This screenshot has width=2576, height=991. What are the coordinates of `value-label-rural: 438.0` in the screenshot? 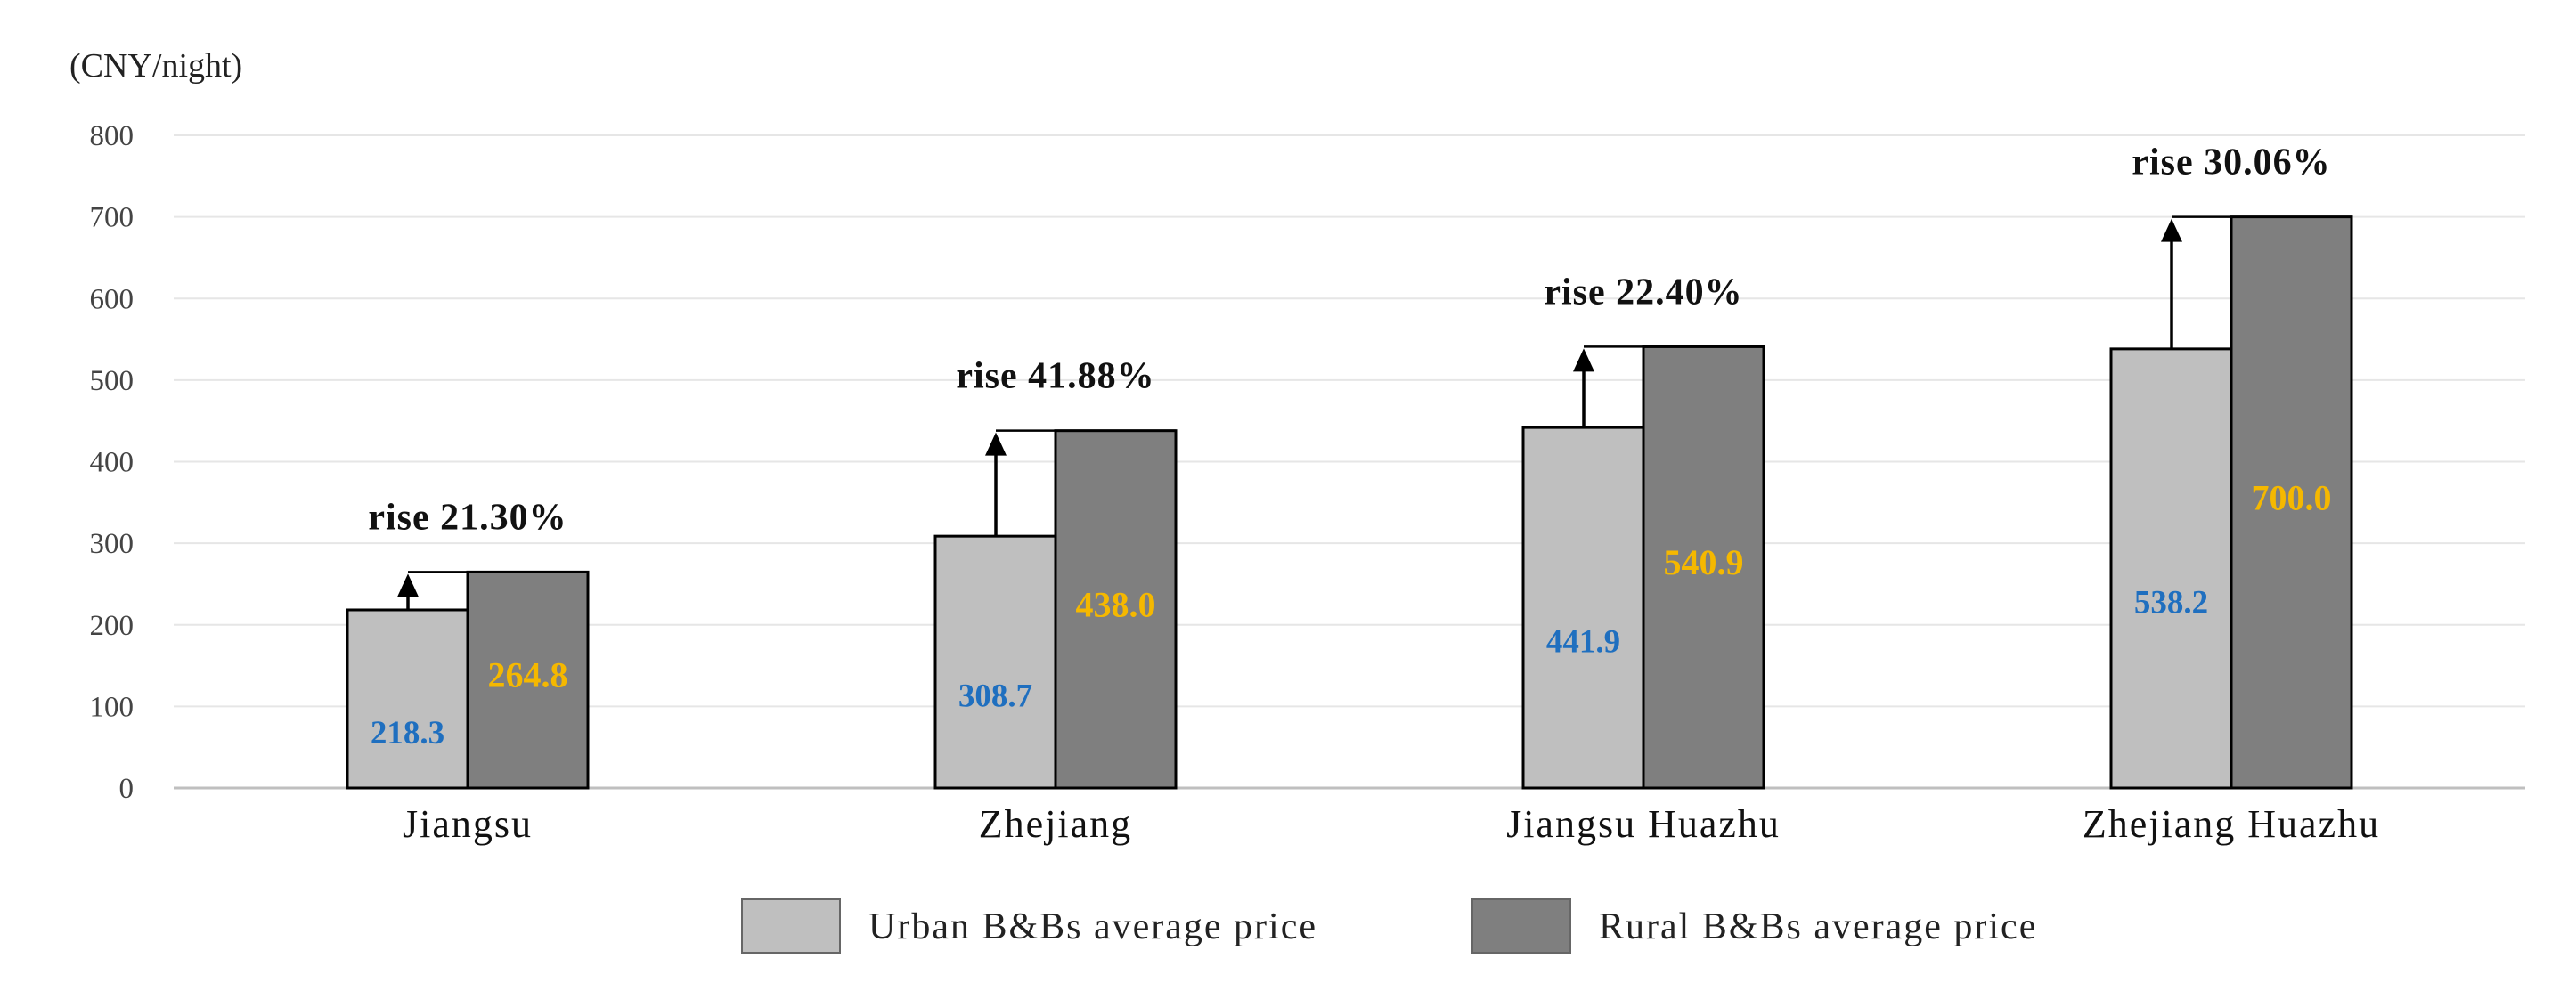 It's located at (1116, 604).